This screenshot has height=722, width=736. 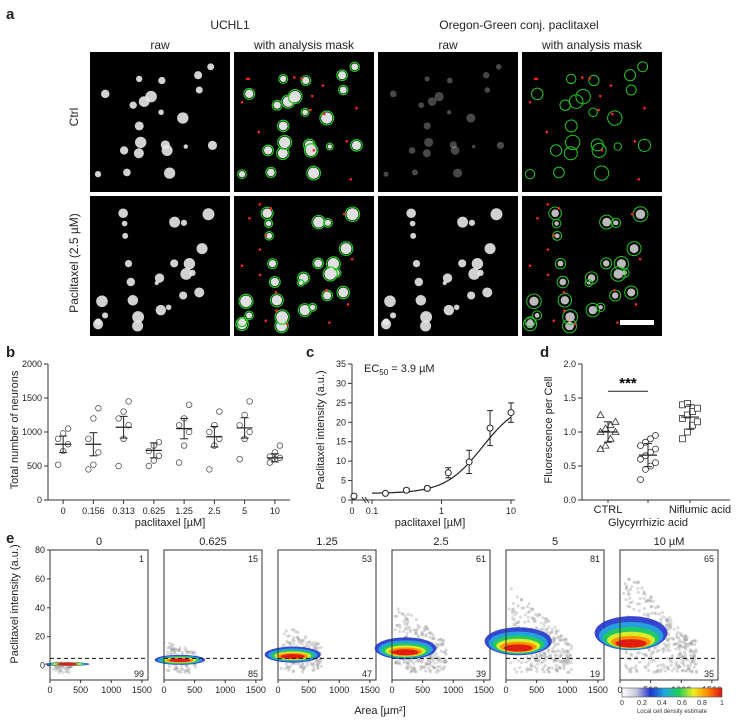 I want to click on colorbar, so click(x=672, y=692).